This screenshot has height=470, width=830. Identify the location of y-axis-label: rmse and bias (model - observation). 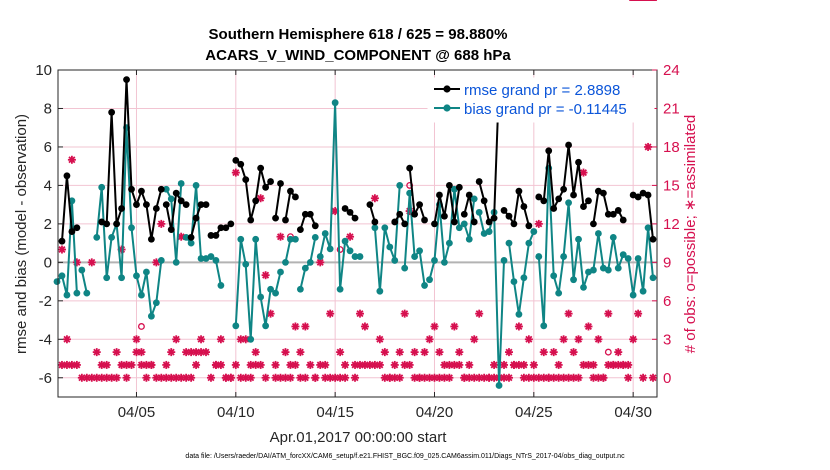
(21, 234).